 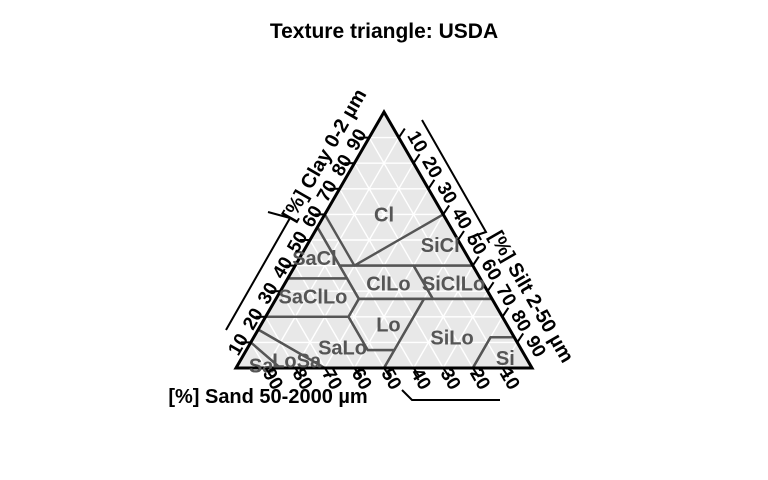 What do you see at coordinates (258, 271) in the screenshot?
I see `clay-axis-arrow` at bounding box center [258, 271].